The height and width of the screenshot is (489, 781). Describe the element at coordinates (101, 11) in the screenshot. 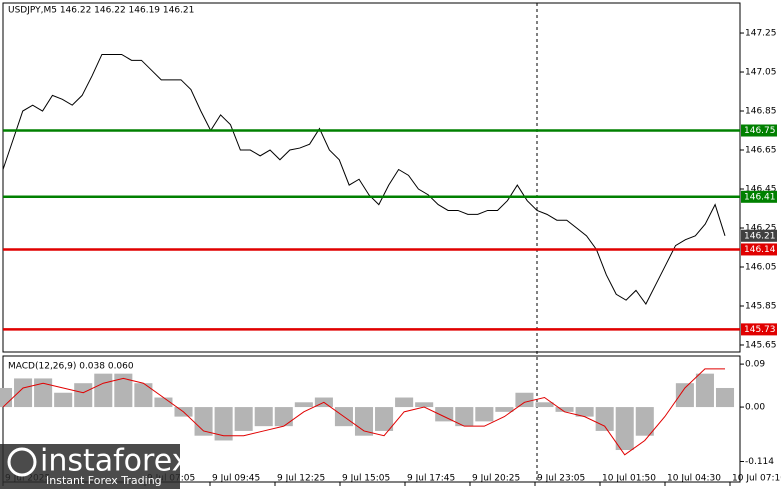

I see `chart-title: USDJPY,M5 146.22 146.22 146.19 146.21` at that location.